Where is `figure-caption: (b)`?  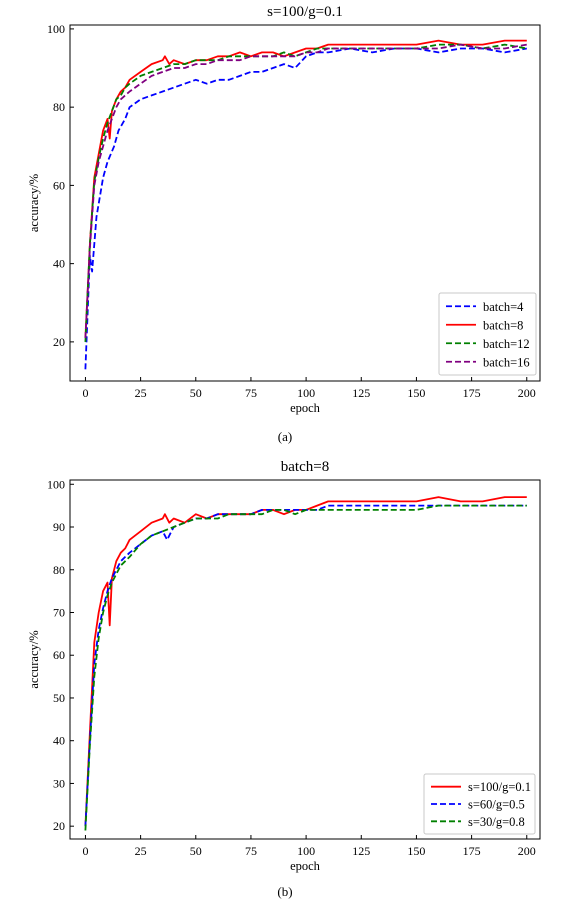
figure-caption: (b) is located at coordinates (284, 891).